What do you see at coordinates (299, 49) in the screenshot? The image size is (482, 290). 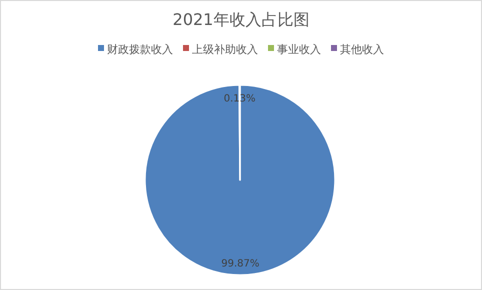 I see `legend-label: 事业收入` at bounding box center [299, 49].